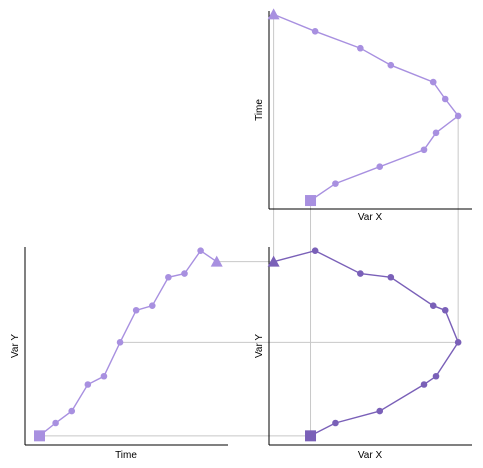 Image resolution: width=483 pixels, height=468 pixels. What do you see at coordinates (311, 201) in the screenshot?
I see `start-square-marker` at bounding box center [311, 201].